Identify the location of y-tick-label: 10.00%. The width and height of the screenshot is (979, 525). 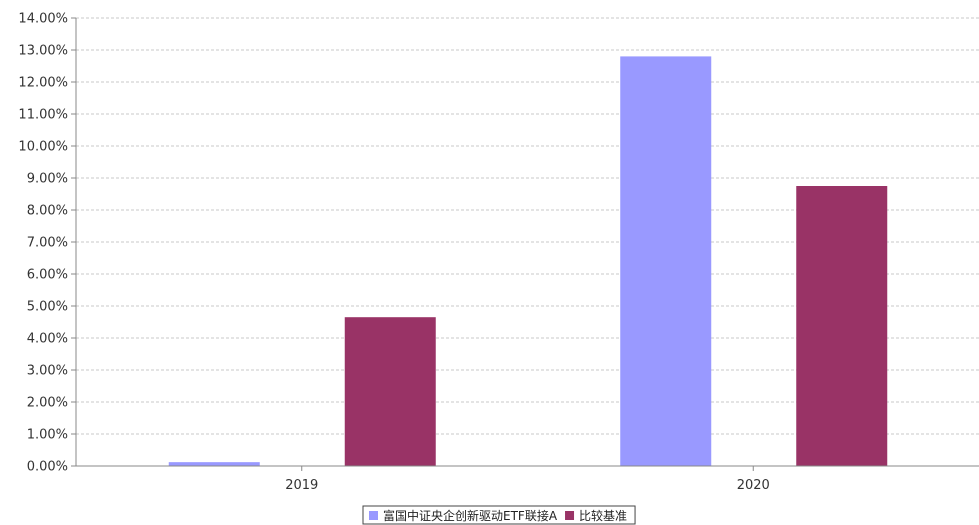
(43, 147).